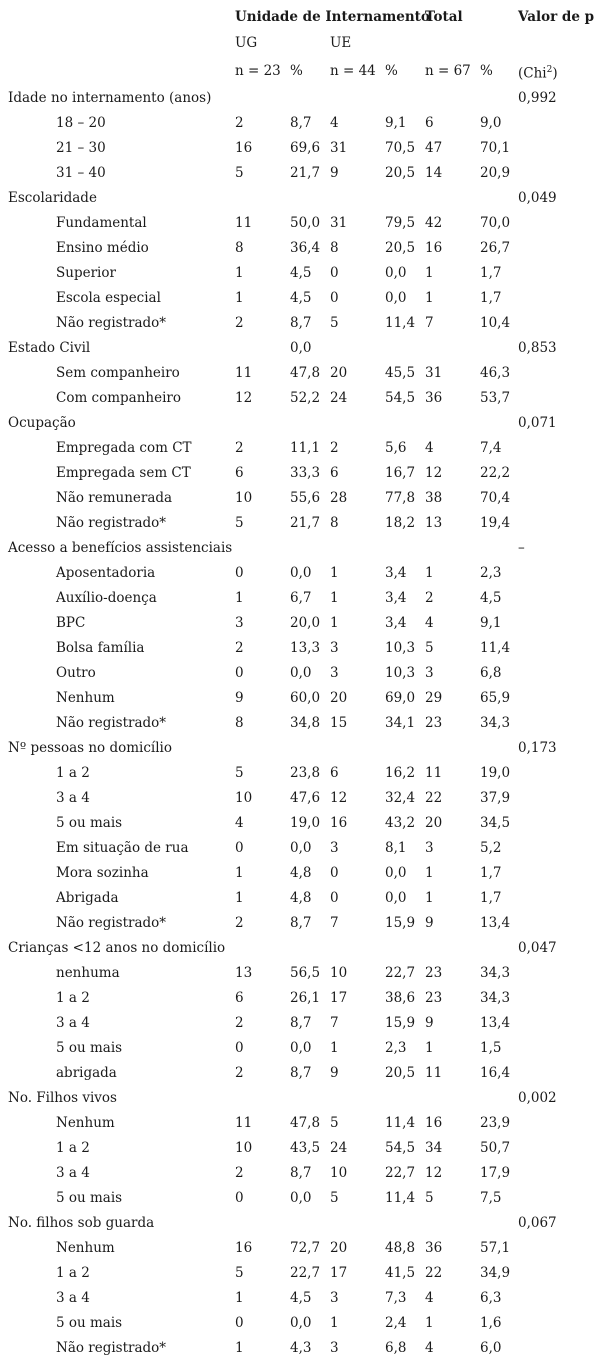  What do you see at coordinates (101, 223) in the screenshot?
I see `row-label: Fundamental` at bounding box center [101, 223].